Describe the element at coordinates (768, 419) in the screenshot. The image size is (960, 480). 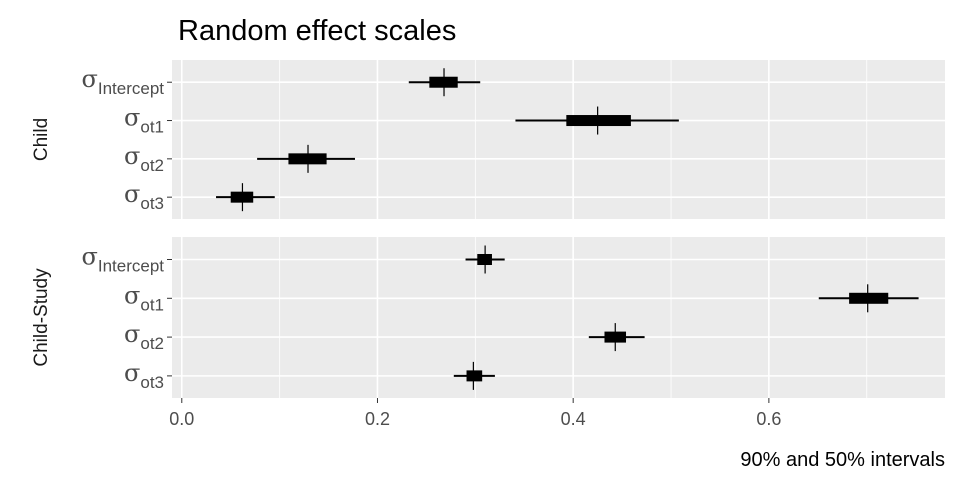
I see `x-tick-label: 0.6` at that location.